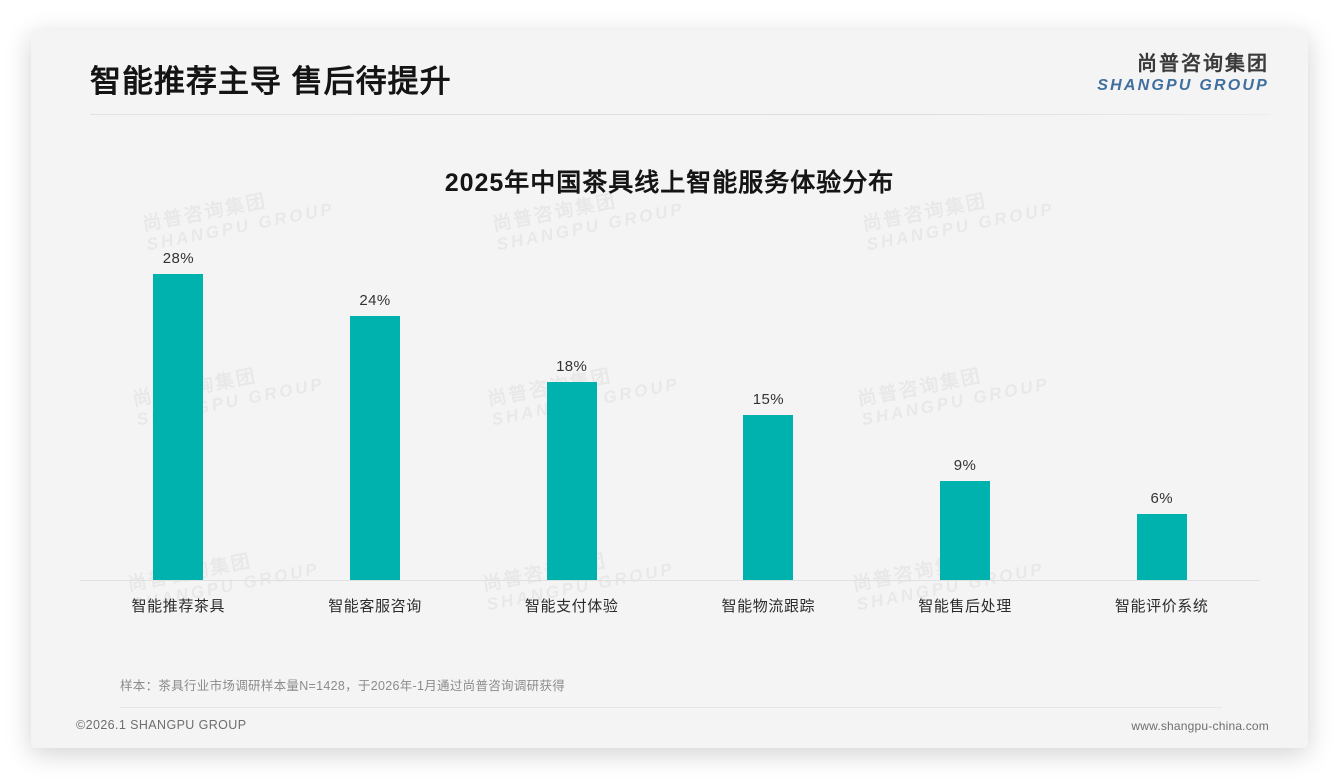 The height and width of the screenshot is (780, 1340). What do you see at coordinates (768, 399) in the screenshot?
I see `bar-value-label: 15%` at bounding box center [768, 399].